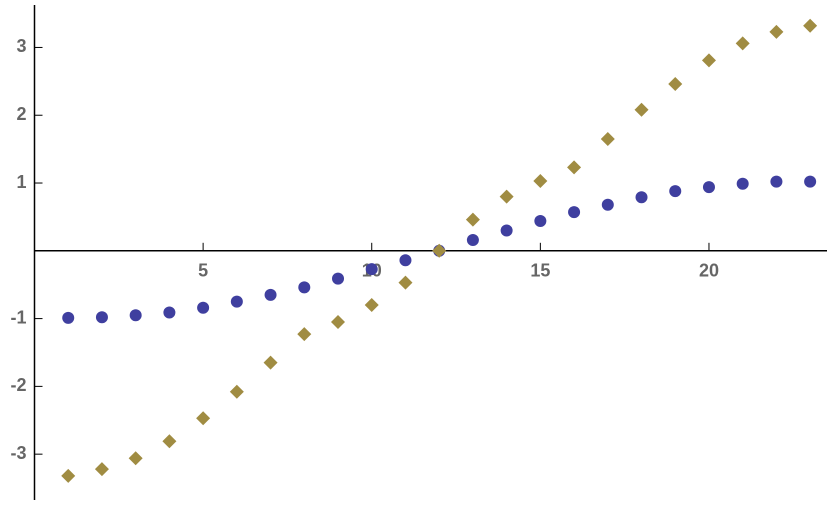 This screenshot has height=505, width=830. What do you see at coordinates (540, 271) in the screenshot?
I see `x-tick-label: 15` at bounding box center [540, 271].